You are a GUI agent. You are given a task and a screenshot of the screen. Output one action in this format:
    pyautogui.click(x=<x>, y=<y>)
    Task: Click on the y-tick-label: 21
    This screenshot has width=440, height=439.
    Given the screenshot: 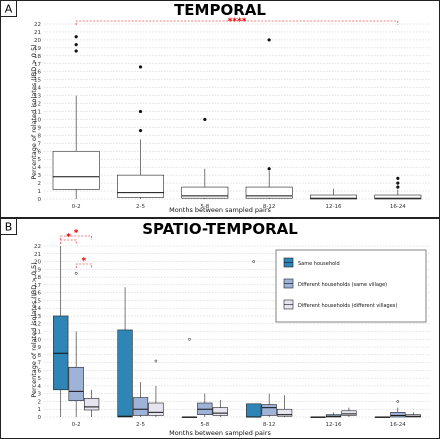 What is the action you would take?
    pyautogui.click(x=37, y=33)
    